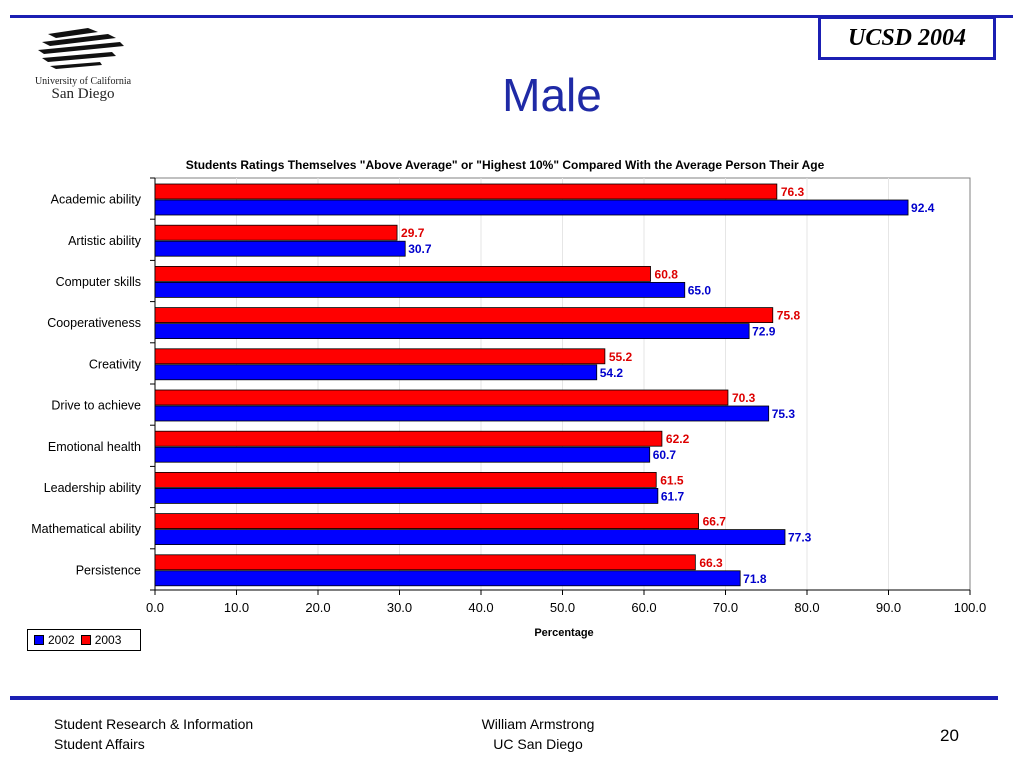  Describe the element at coordinates (96, 406) in the screenshot. I see `category-label: Drive to achieve` at that location.